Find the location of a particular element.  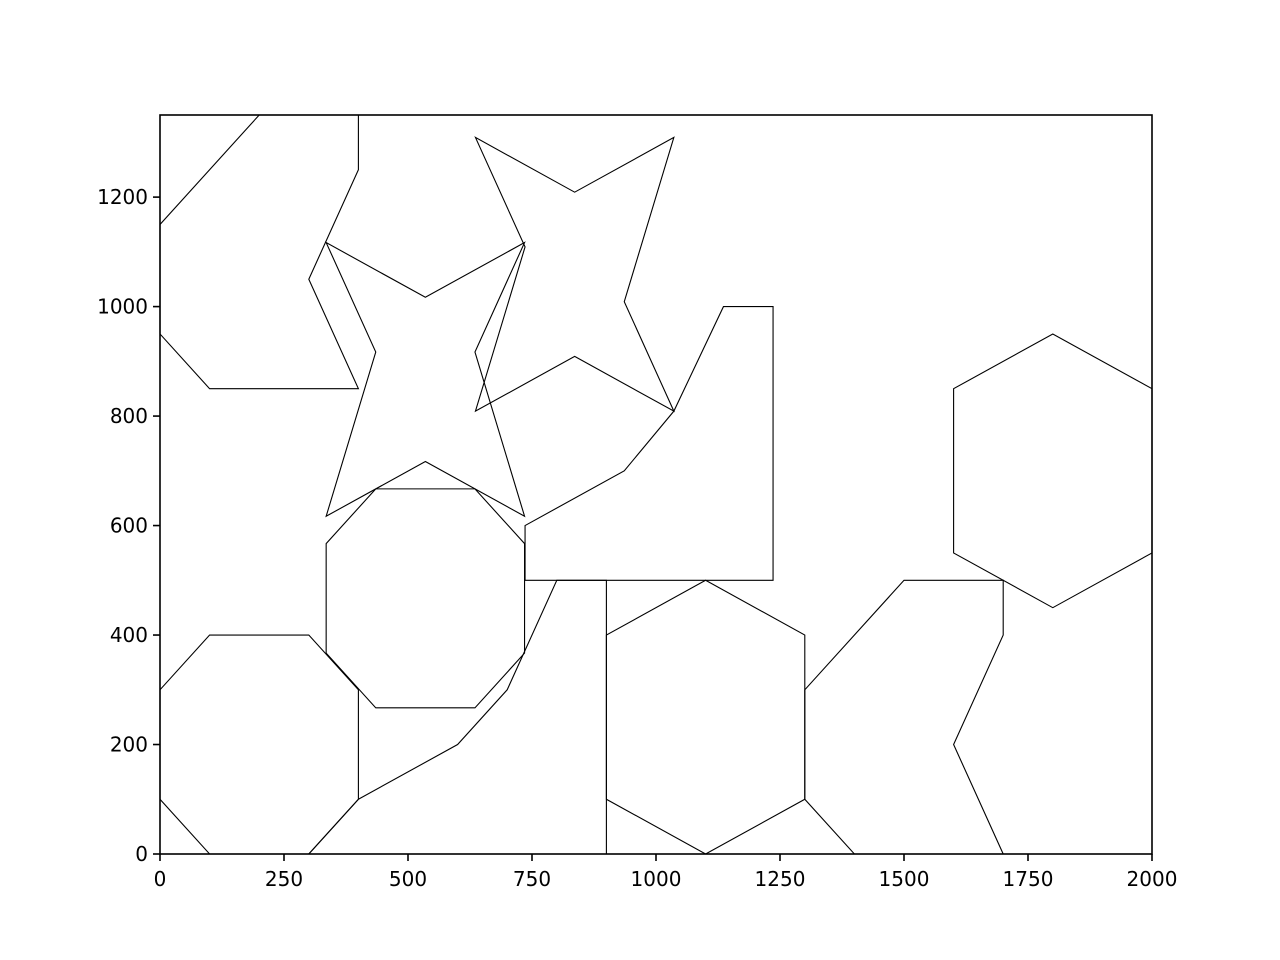

polygon-octagon-mid-right is located at coordinates (649, 443).